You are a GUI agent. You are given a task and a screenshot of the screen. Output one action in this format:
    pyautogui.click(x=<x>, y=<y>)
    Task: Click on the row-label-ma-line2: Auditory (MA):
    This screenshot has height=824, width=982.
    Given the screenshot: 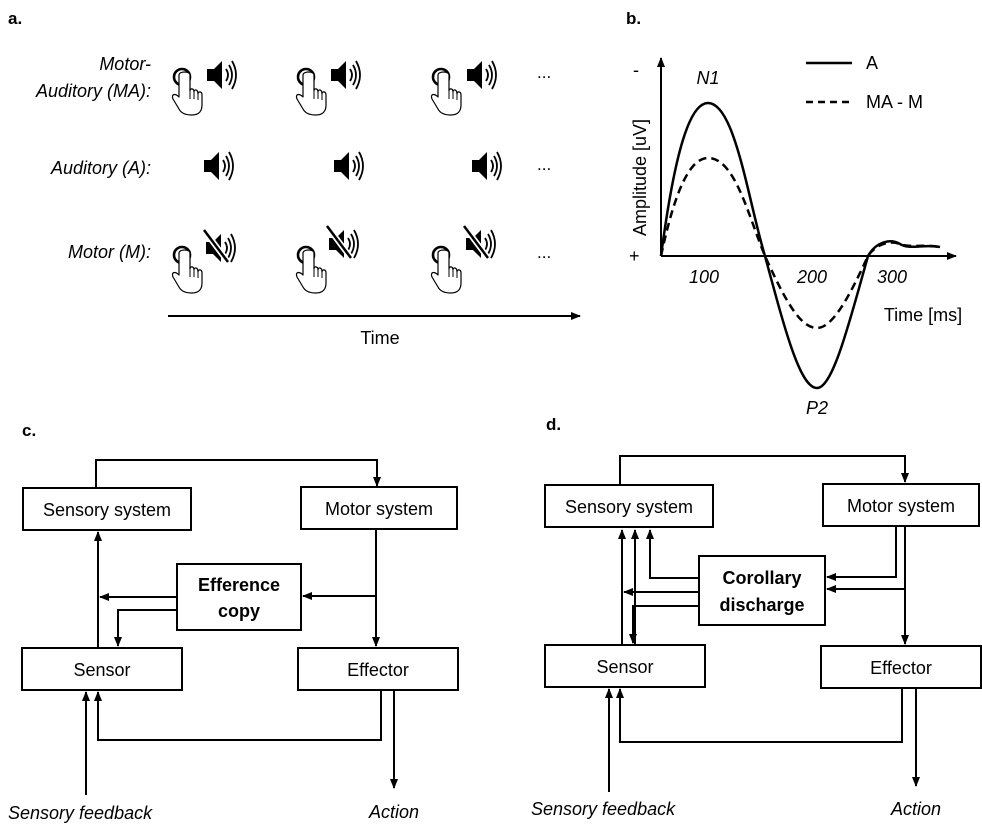 What is the action you would take?
    pyautogui.click(x=93, y=91)
    